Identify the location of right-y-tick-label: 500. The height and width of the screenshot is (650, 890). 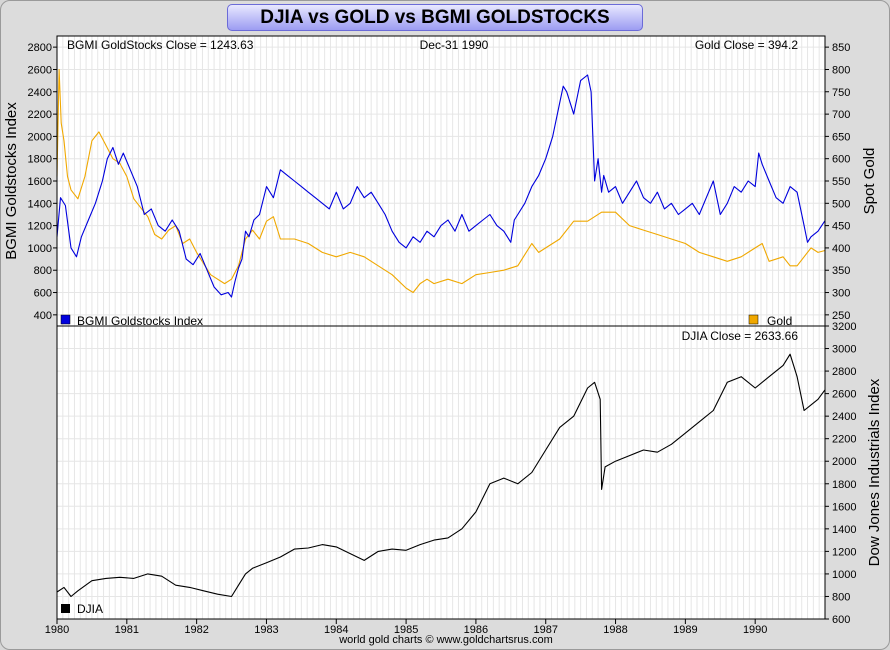
(841, 204).